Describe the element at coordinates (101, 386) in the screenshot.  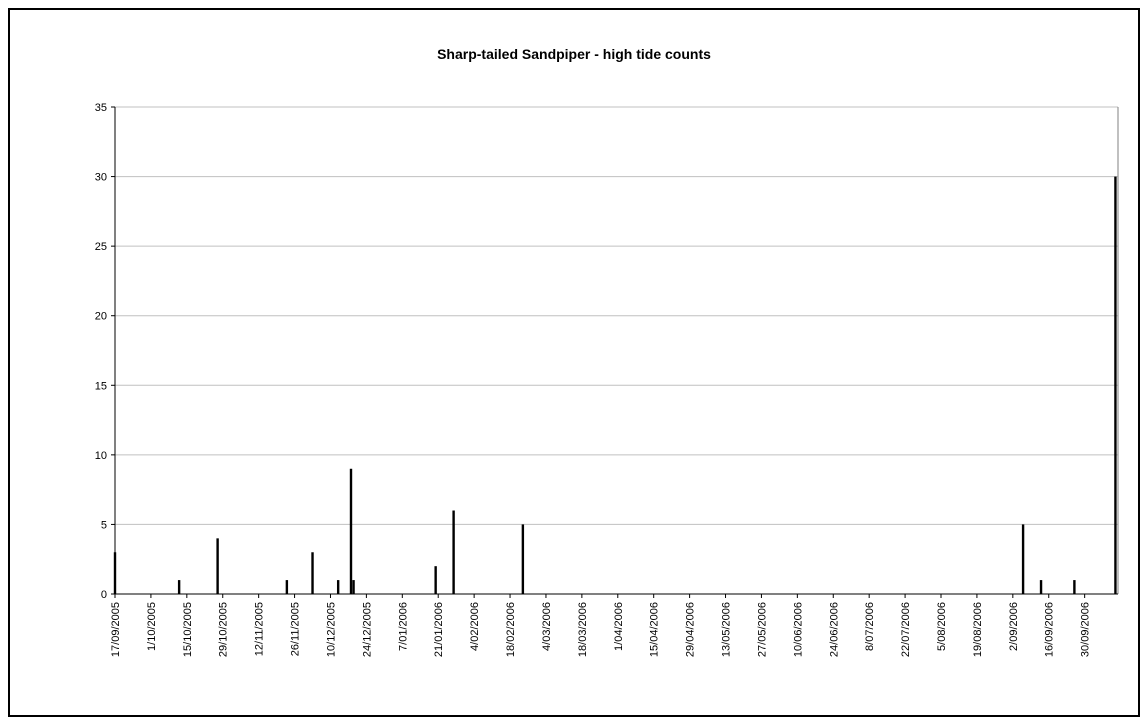
I see `y-tick-label: 15` at that location.